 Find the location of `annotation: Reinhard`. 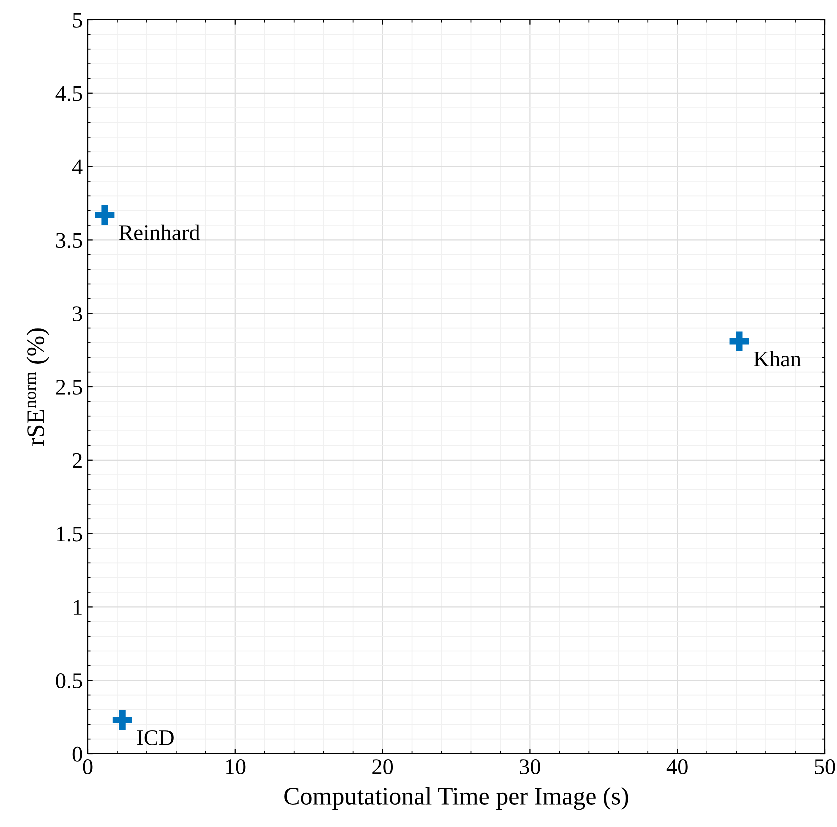

annotation: Reinhard is located at coordinates (159, 232).